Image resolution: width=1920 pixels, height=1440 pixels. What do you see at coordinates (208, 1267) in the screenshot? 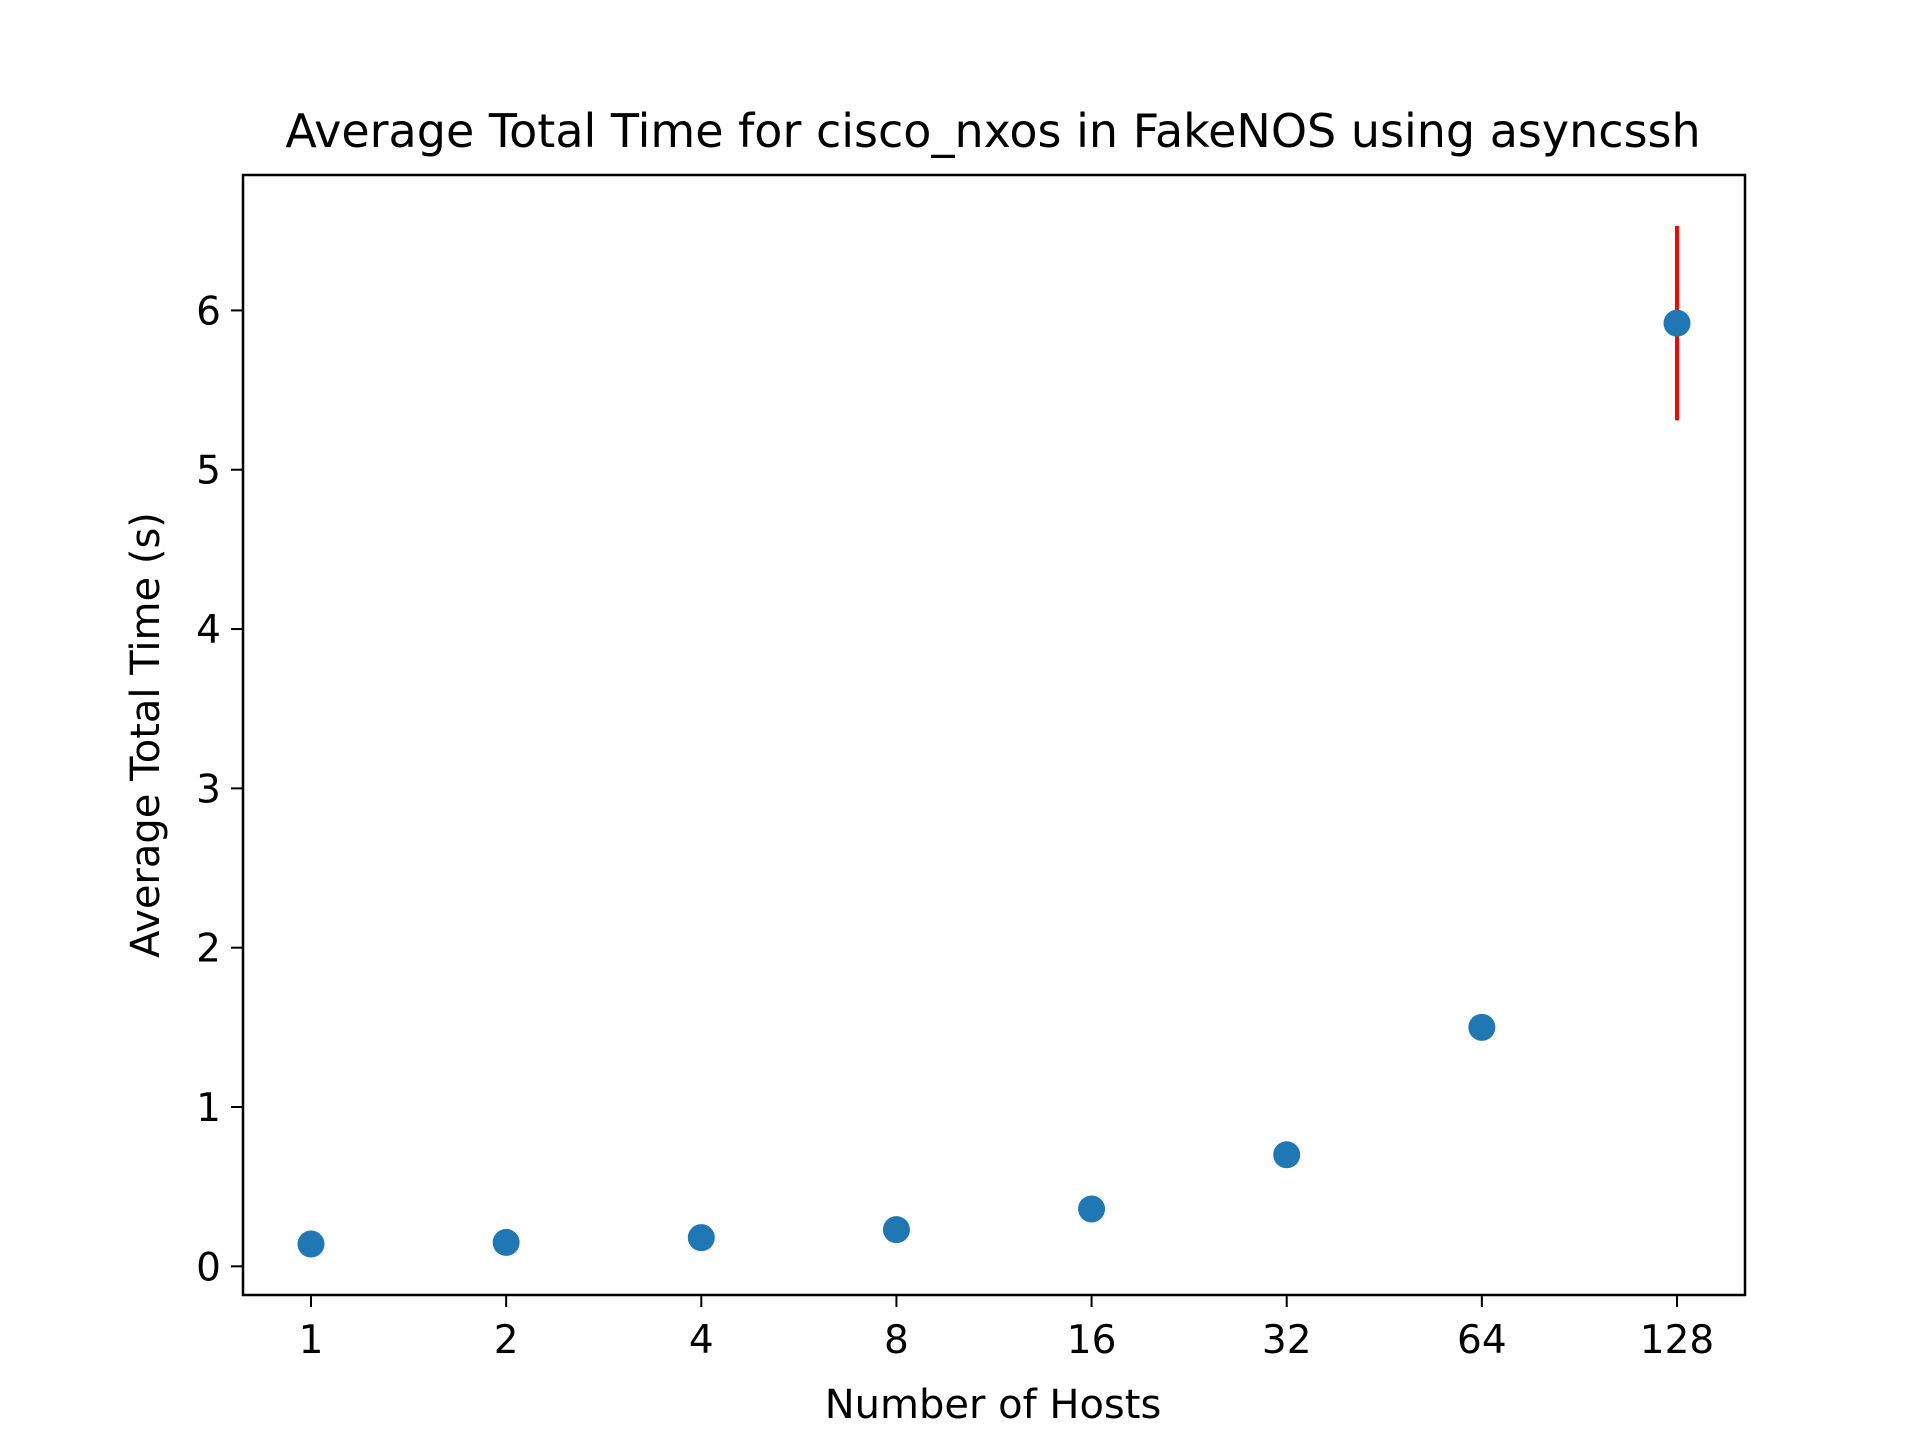
I see `y-tick-label: 0` at bounding box center [208, 1267].